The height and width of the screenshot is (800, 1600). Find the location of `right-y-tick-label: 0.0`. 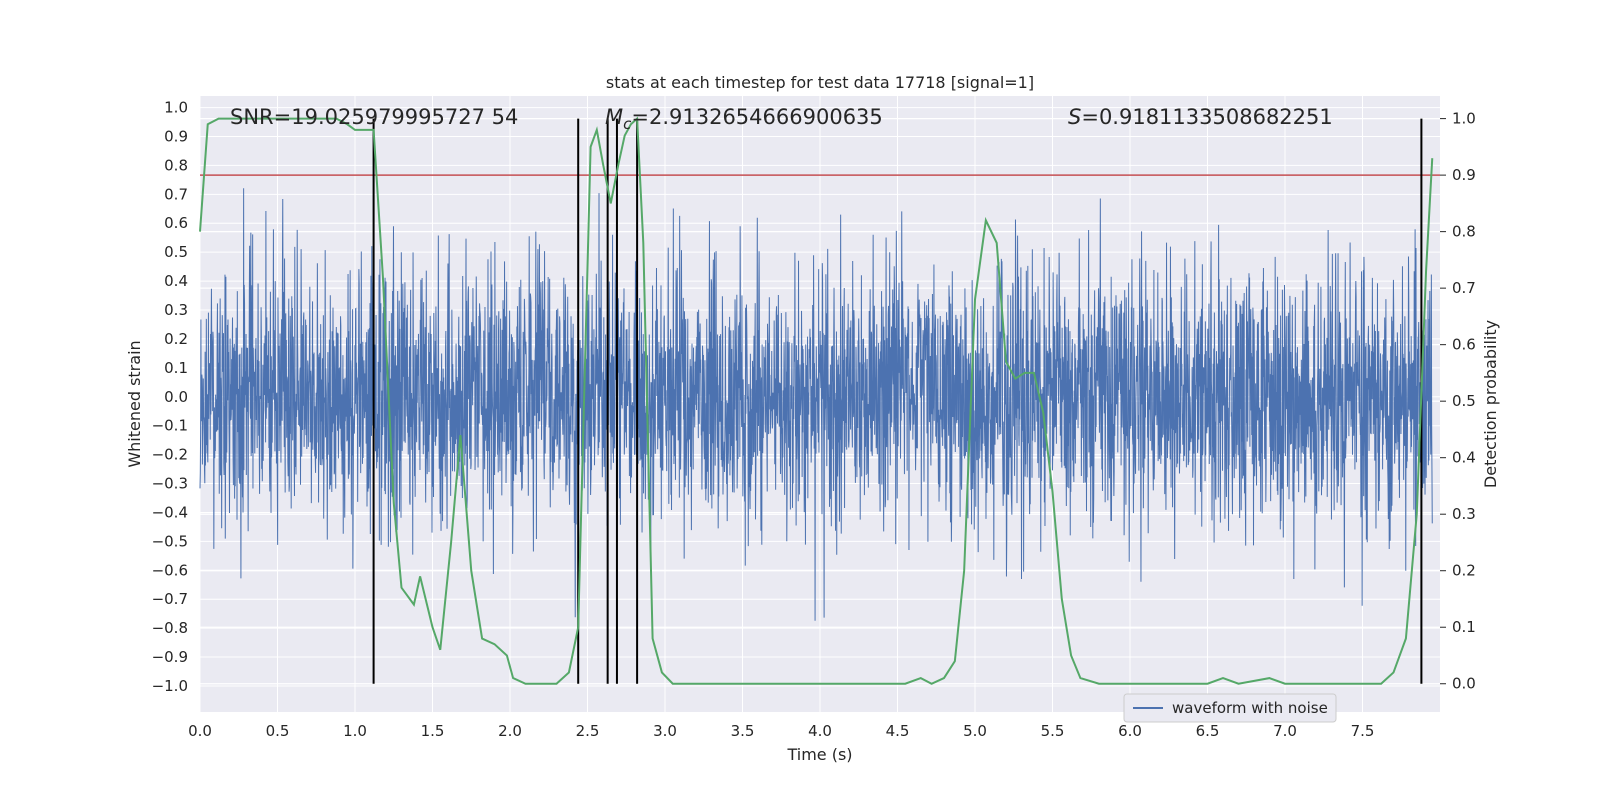

right-y-tick-label: 0.0 is located at coordinates (1464, 684).